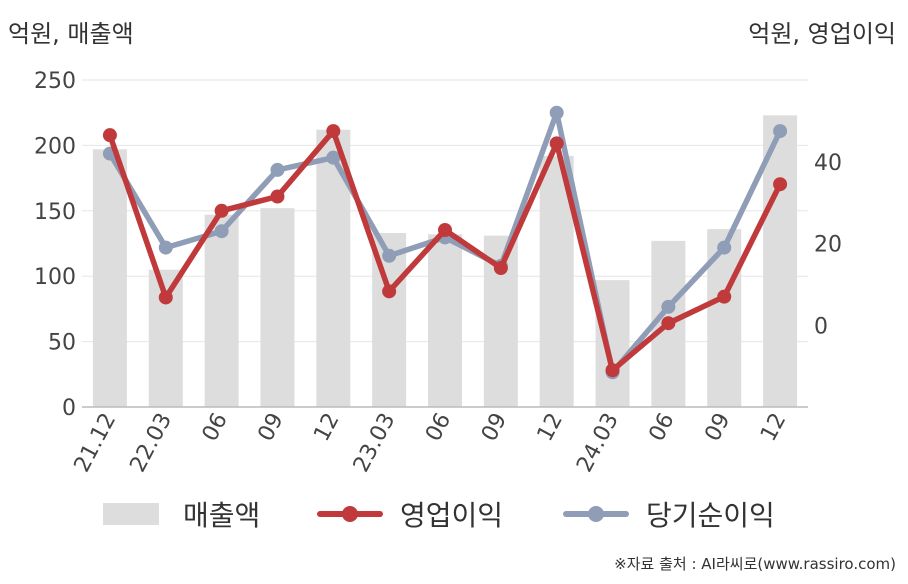 The image size is (908, 584). I want to click on right-tick-label: 0, so click(821, 326).